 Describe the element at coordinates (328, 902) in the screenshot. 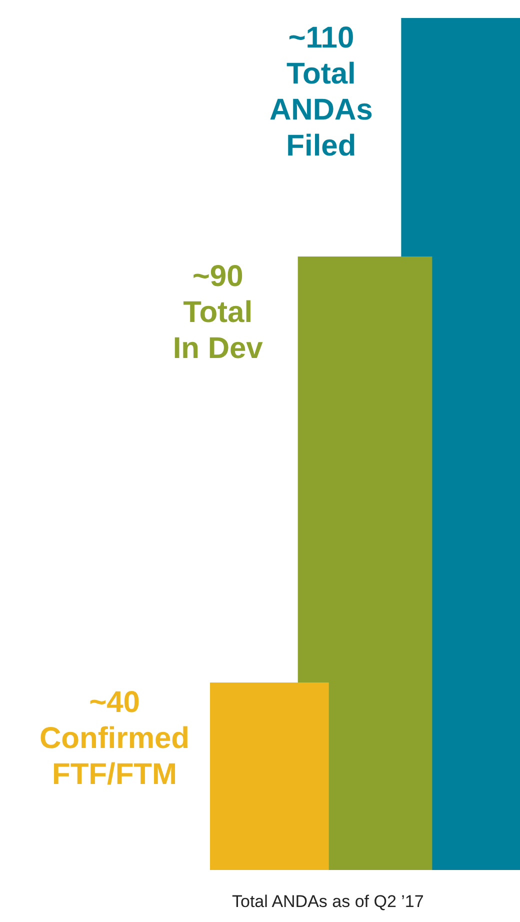

I see `text: Total ANDAs as of Q2 ’17` at that location.